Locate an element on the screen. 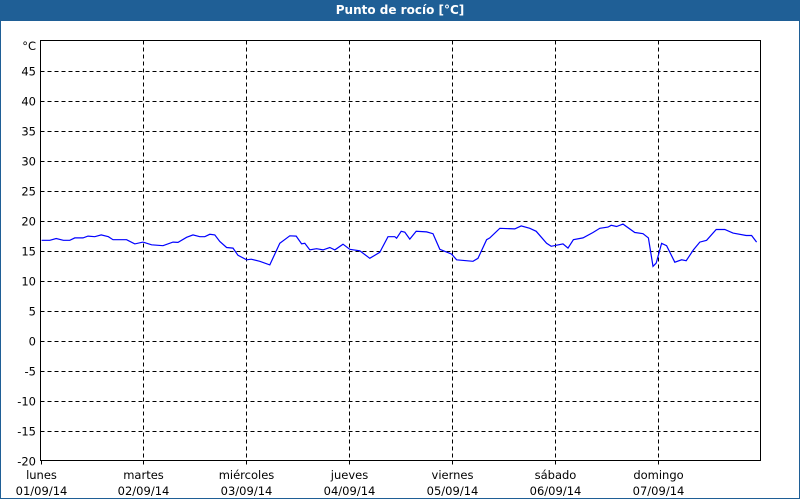 This screenshot has width=800, height=500. y-axis: °C 45 40 35 30 25 20 15 10 5 0 -5 -10 -15 -20 is located at coordinates (26, 254).